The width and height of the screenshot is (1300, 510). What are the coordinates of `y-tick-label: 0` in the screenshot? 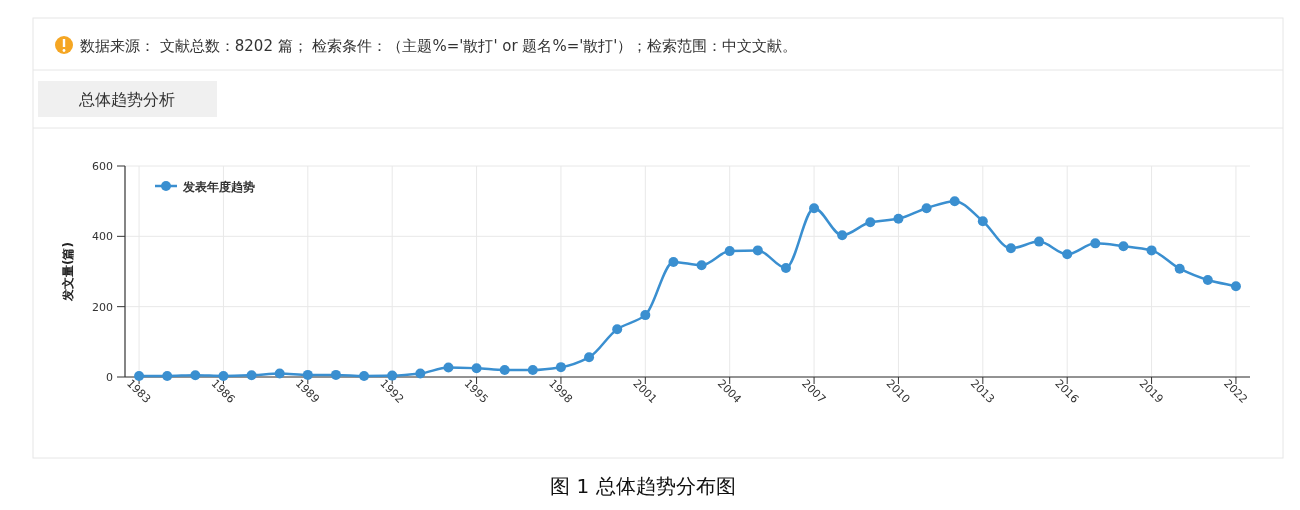 It's located at (109, 377).